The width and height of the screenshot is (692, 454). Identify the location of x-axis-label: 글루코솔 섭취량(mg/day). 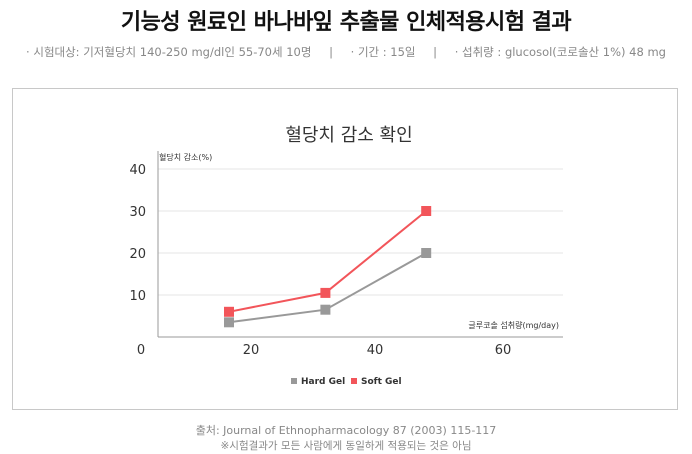
(513, 325).